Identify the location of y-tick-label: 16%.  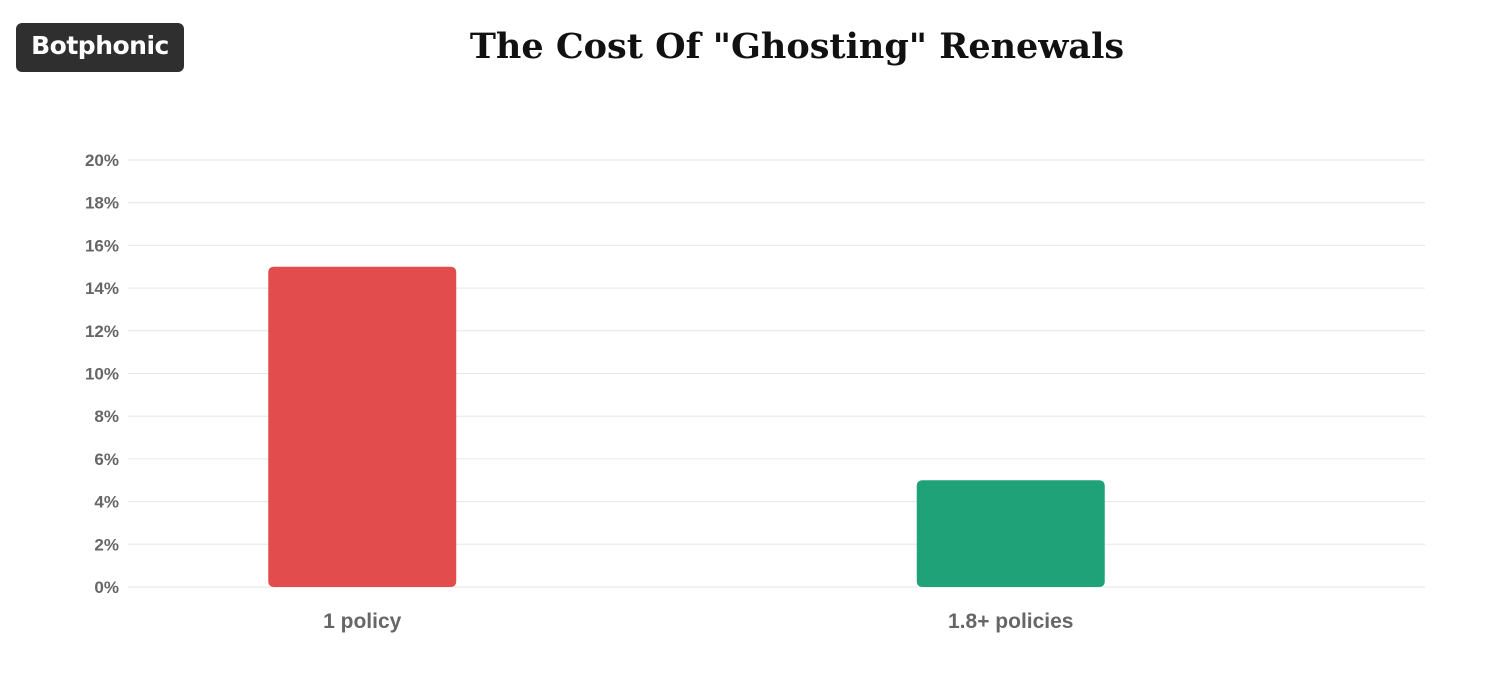
(102, 245).